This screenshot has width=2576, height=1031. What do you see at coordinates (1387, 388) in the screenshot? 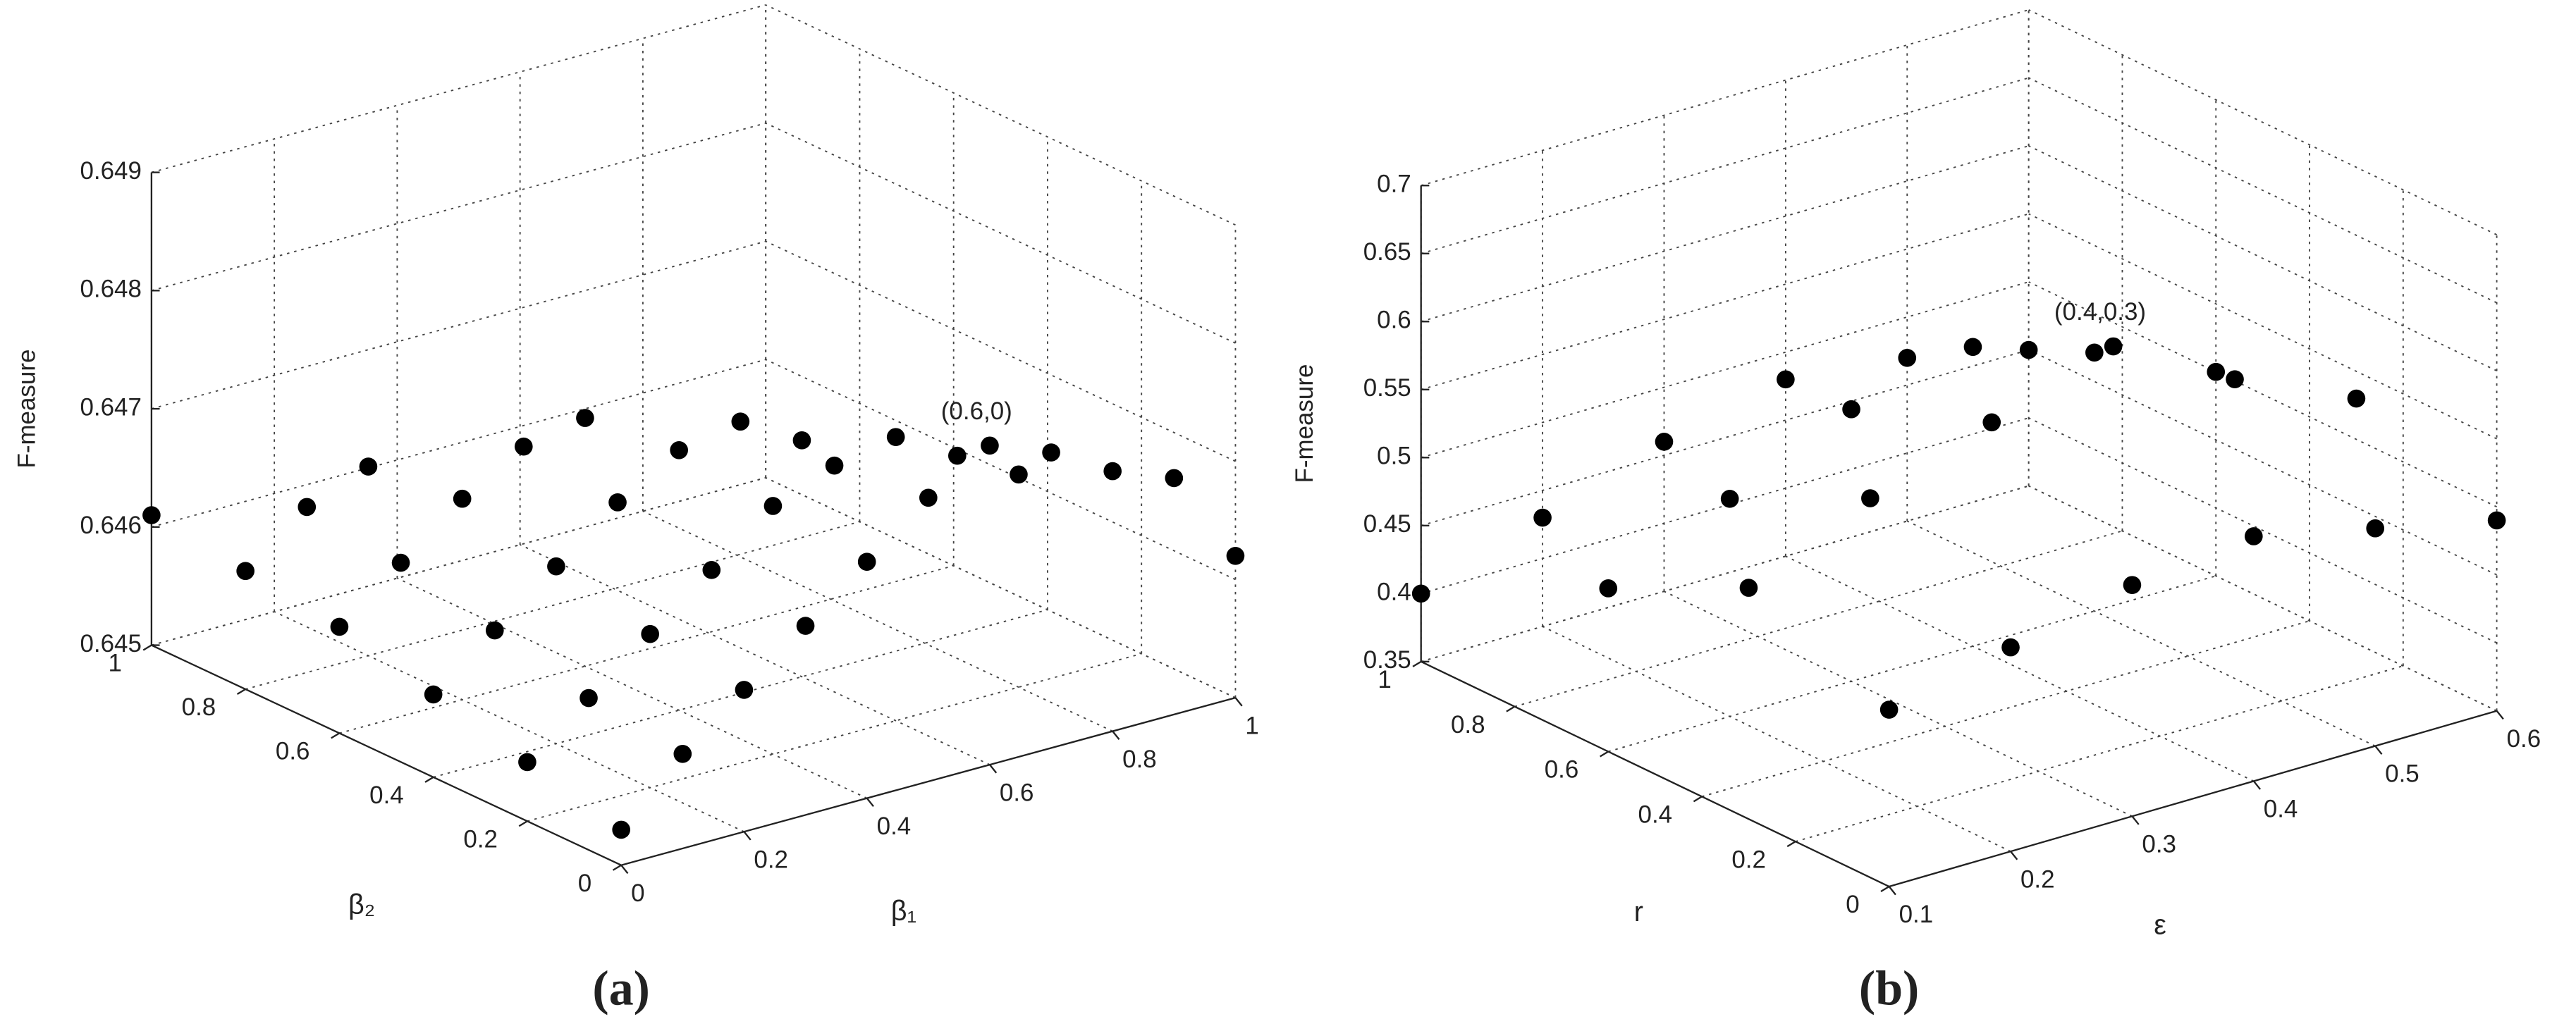
I see `z-tick-label: 0.55` at bounding box center [1387, 388].